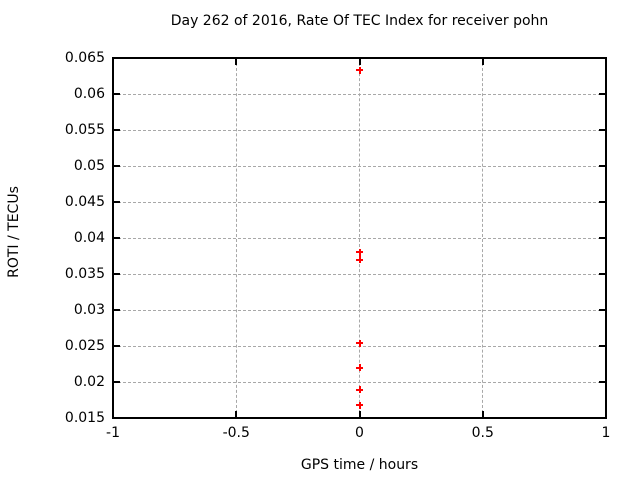  What do you see at coordinates (84, 346) in the screenshot?
I see `y-tick-label: 0.025` at bounding box center [84, 346].